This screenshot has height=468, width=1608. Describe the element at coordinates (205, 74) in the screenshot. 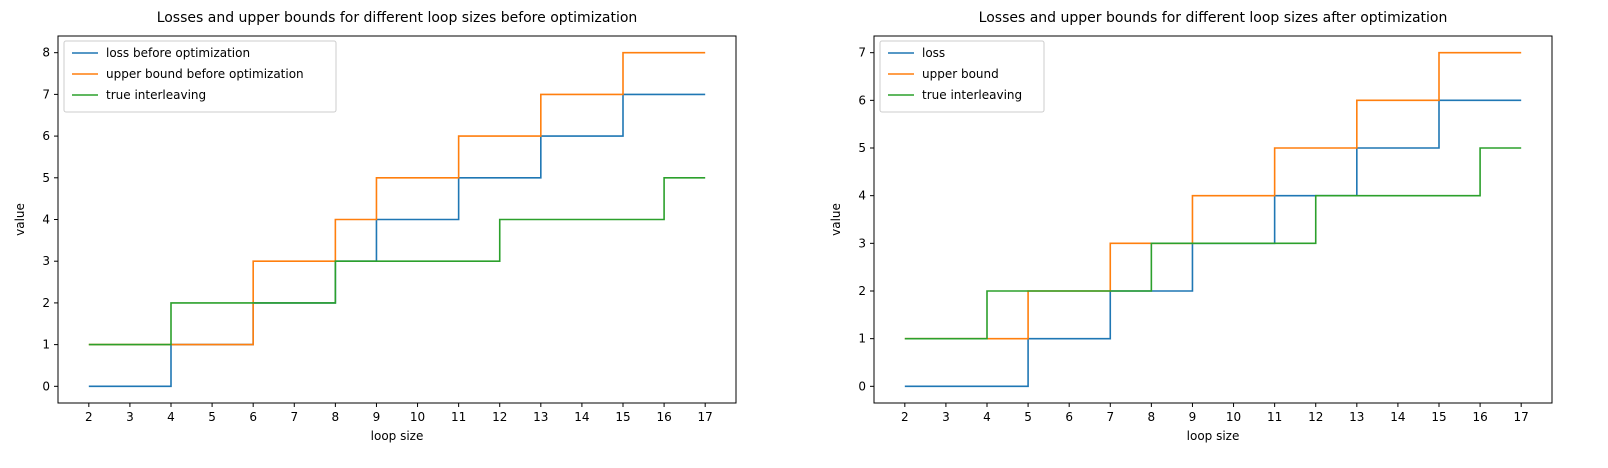

I see `legend-label: upper bound before optimization` at that location.